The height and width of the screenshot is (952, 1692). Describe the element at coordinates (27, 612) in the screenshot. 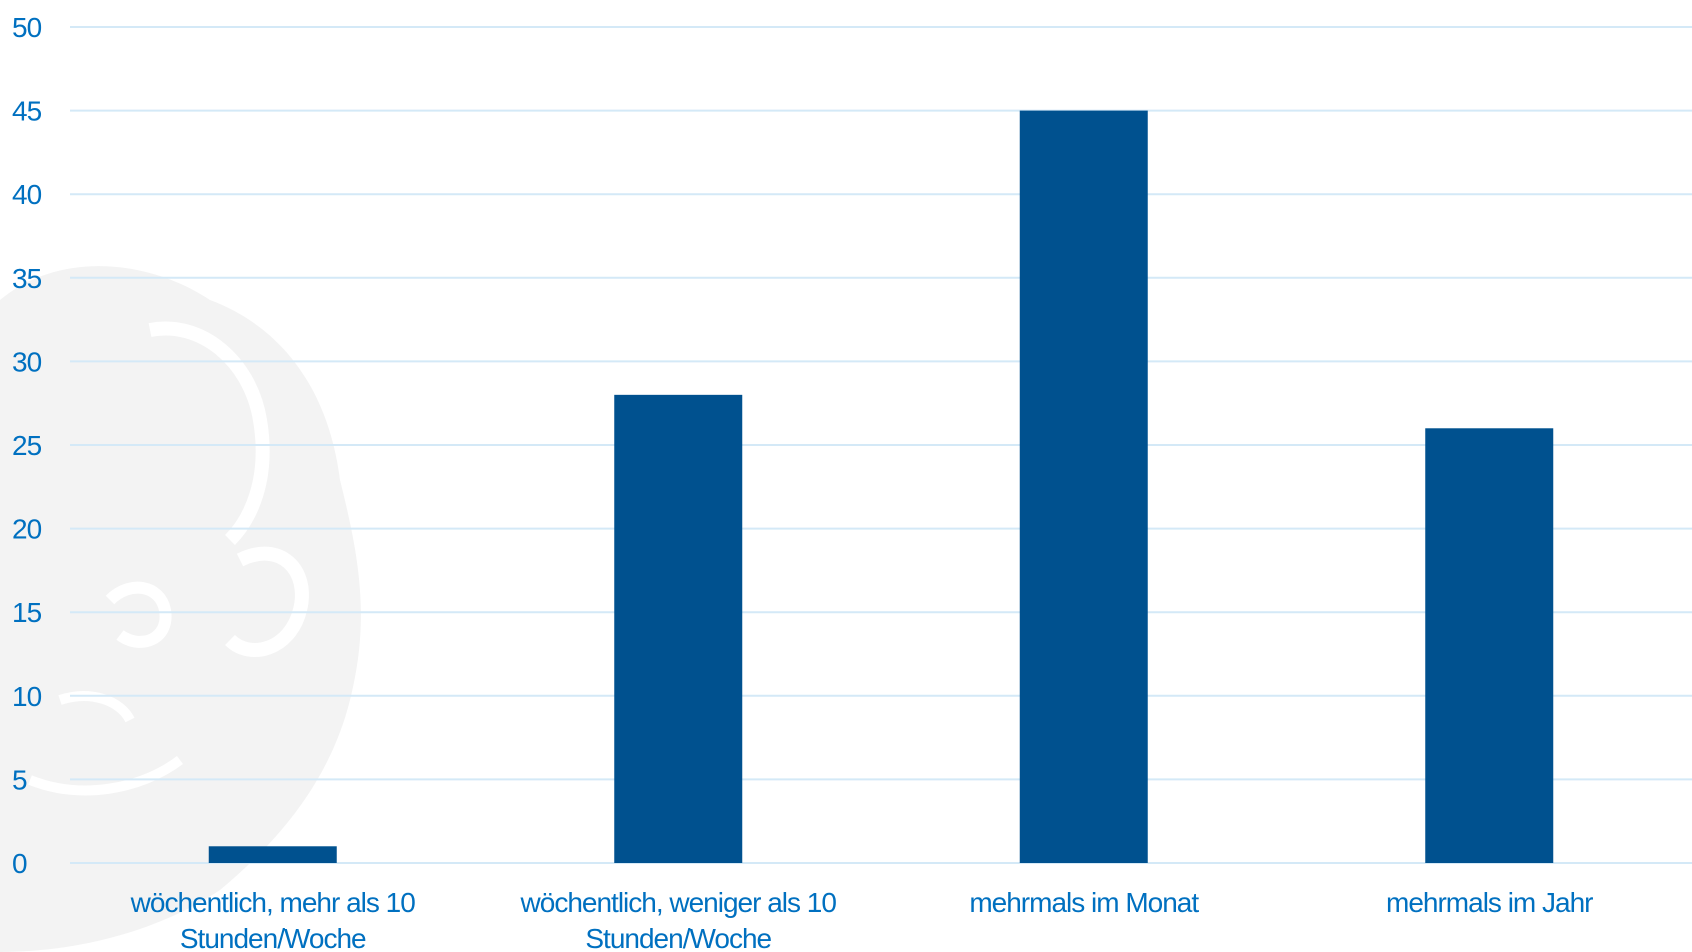

I see `y-tick-label: 15` at that location.